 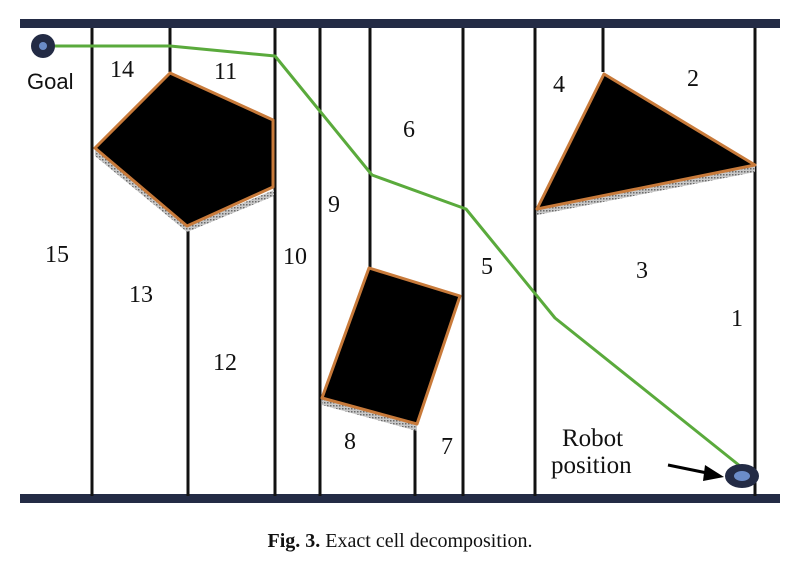 What do you see at coordinates (592, 438) in the screenshot?
I see `robot-label-line1: Robot` at bounding box center [592, 438].